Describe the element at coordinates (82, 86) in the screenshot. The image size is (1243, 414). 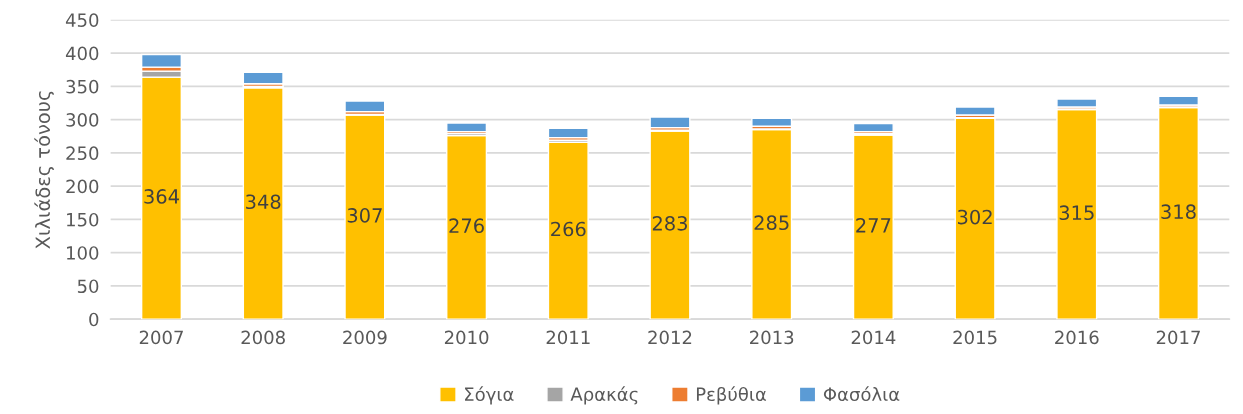
I see `y-tick-label: 350` at that location.